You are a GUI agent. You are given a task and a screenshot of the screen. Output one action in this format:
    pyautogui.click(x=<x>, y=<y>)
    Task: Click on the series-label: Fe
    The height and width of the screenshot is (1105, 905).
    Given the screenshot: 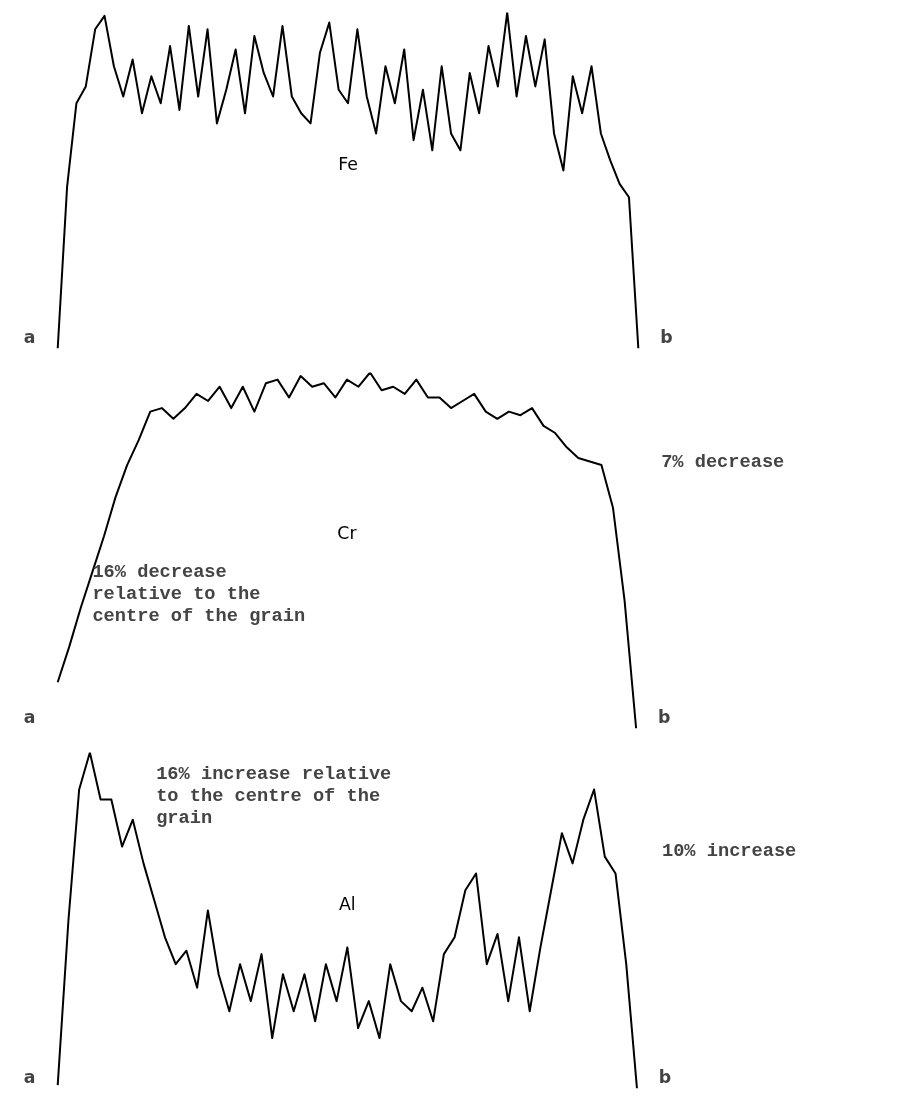 What is the action you would take?
    pyautogui.click(x=348, y=163)
    